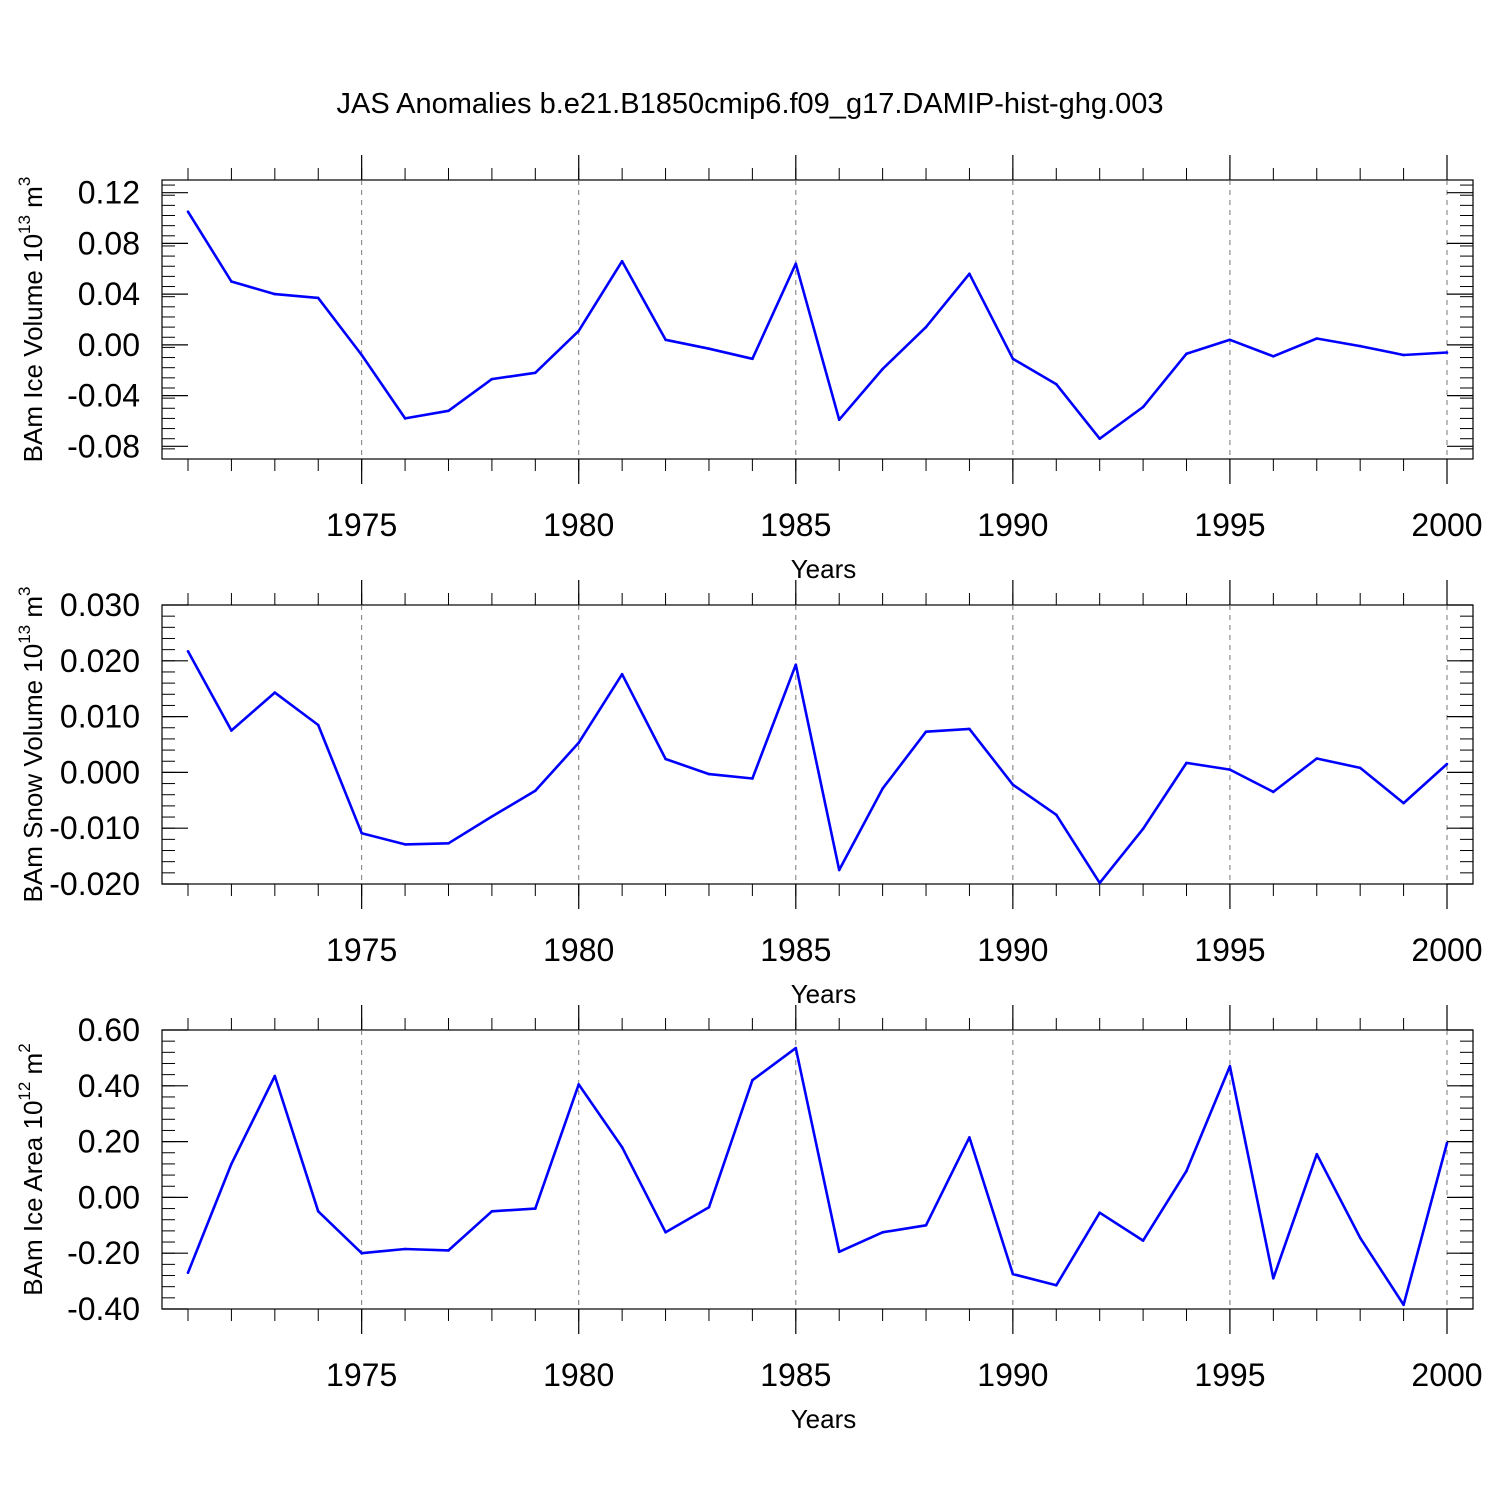 The image size is (1500, 1500). I want to click on y-tick-label: 0.60, so click(109, 1030).